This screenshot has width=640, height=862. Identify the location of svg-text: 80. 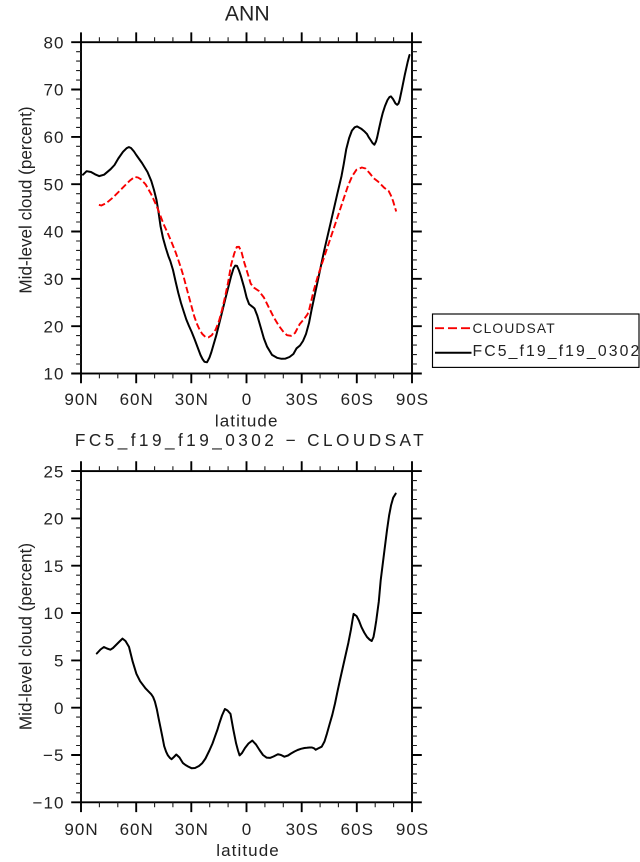
(53, 42).